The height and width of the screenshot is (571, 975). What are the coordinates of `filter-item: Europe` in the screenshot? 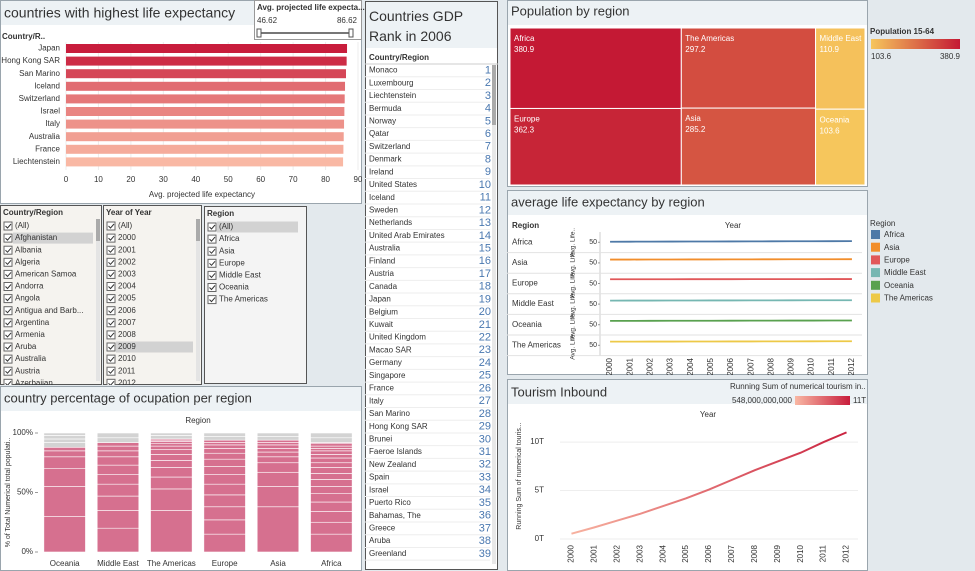 It's located at (232, 262).